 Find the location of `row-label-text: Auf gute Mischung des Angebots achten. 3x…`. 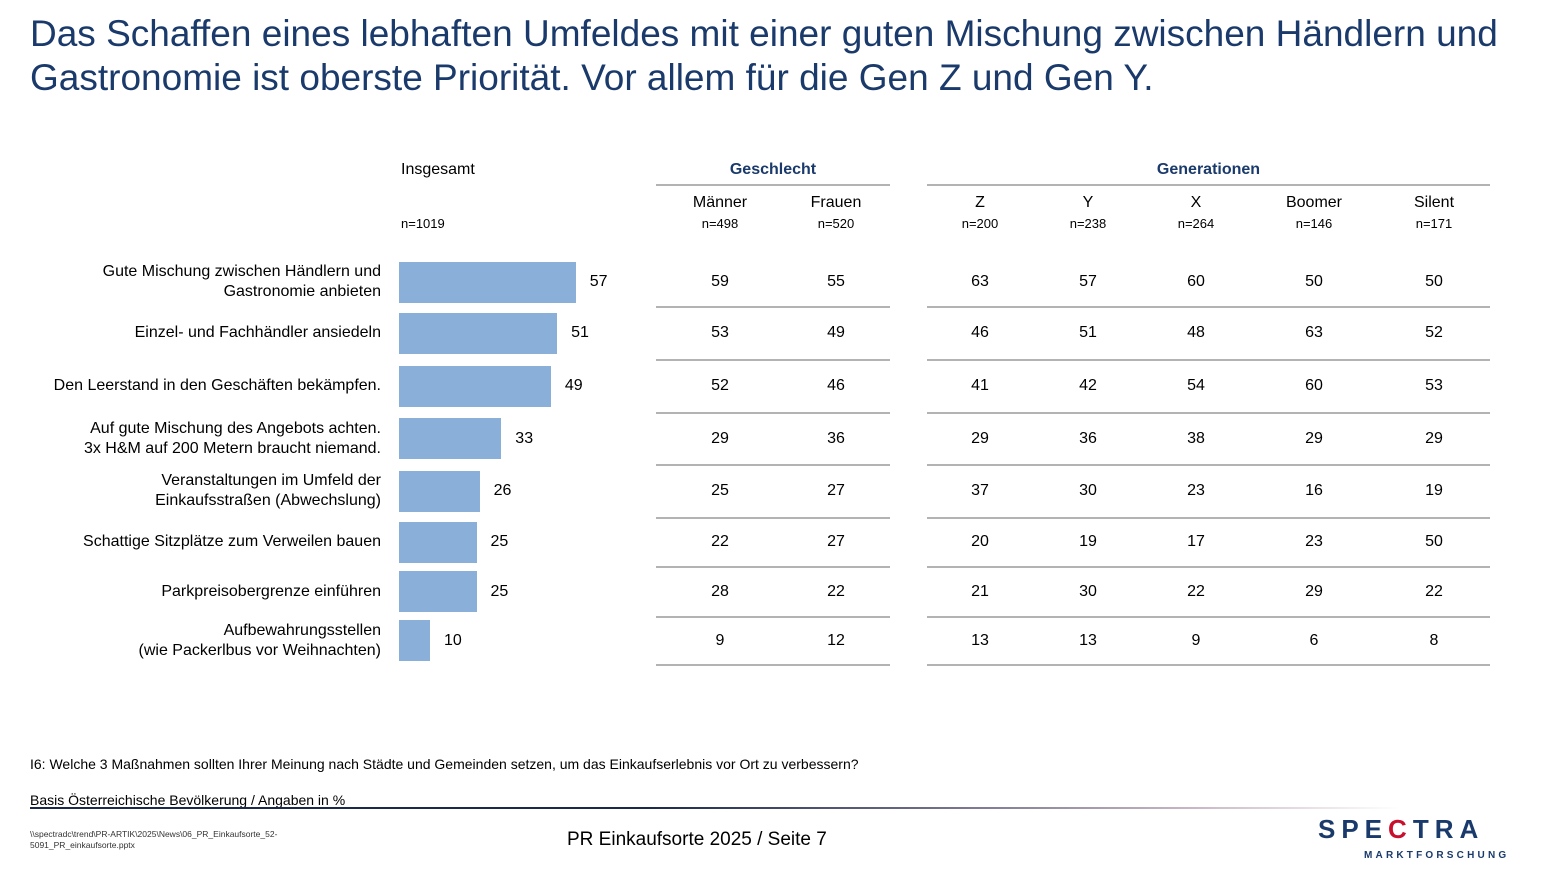

row-label-text: Auf gute Mischung des Angebots achten. 3x… is located at coordinates (232, 439).